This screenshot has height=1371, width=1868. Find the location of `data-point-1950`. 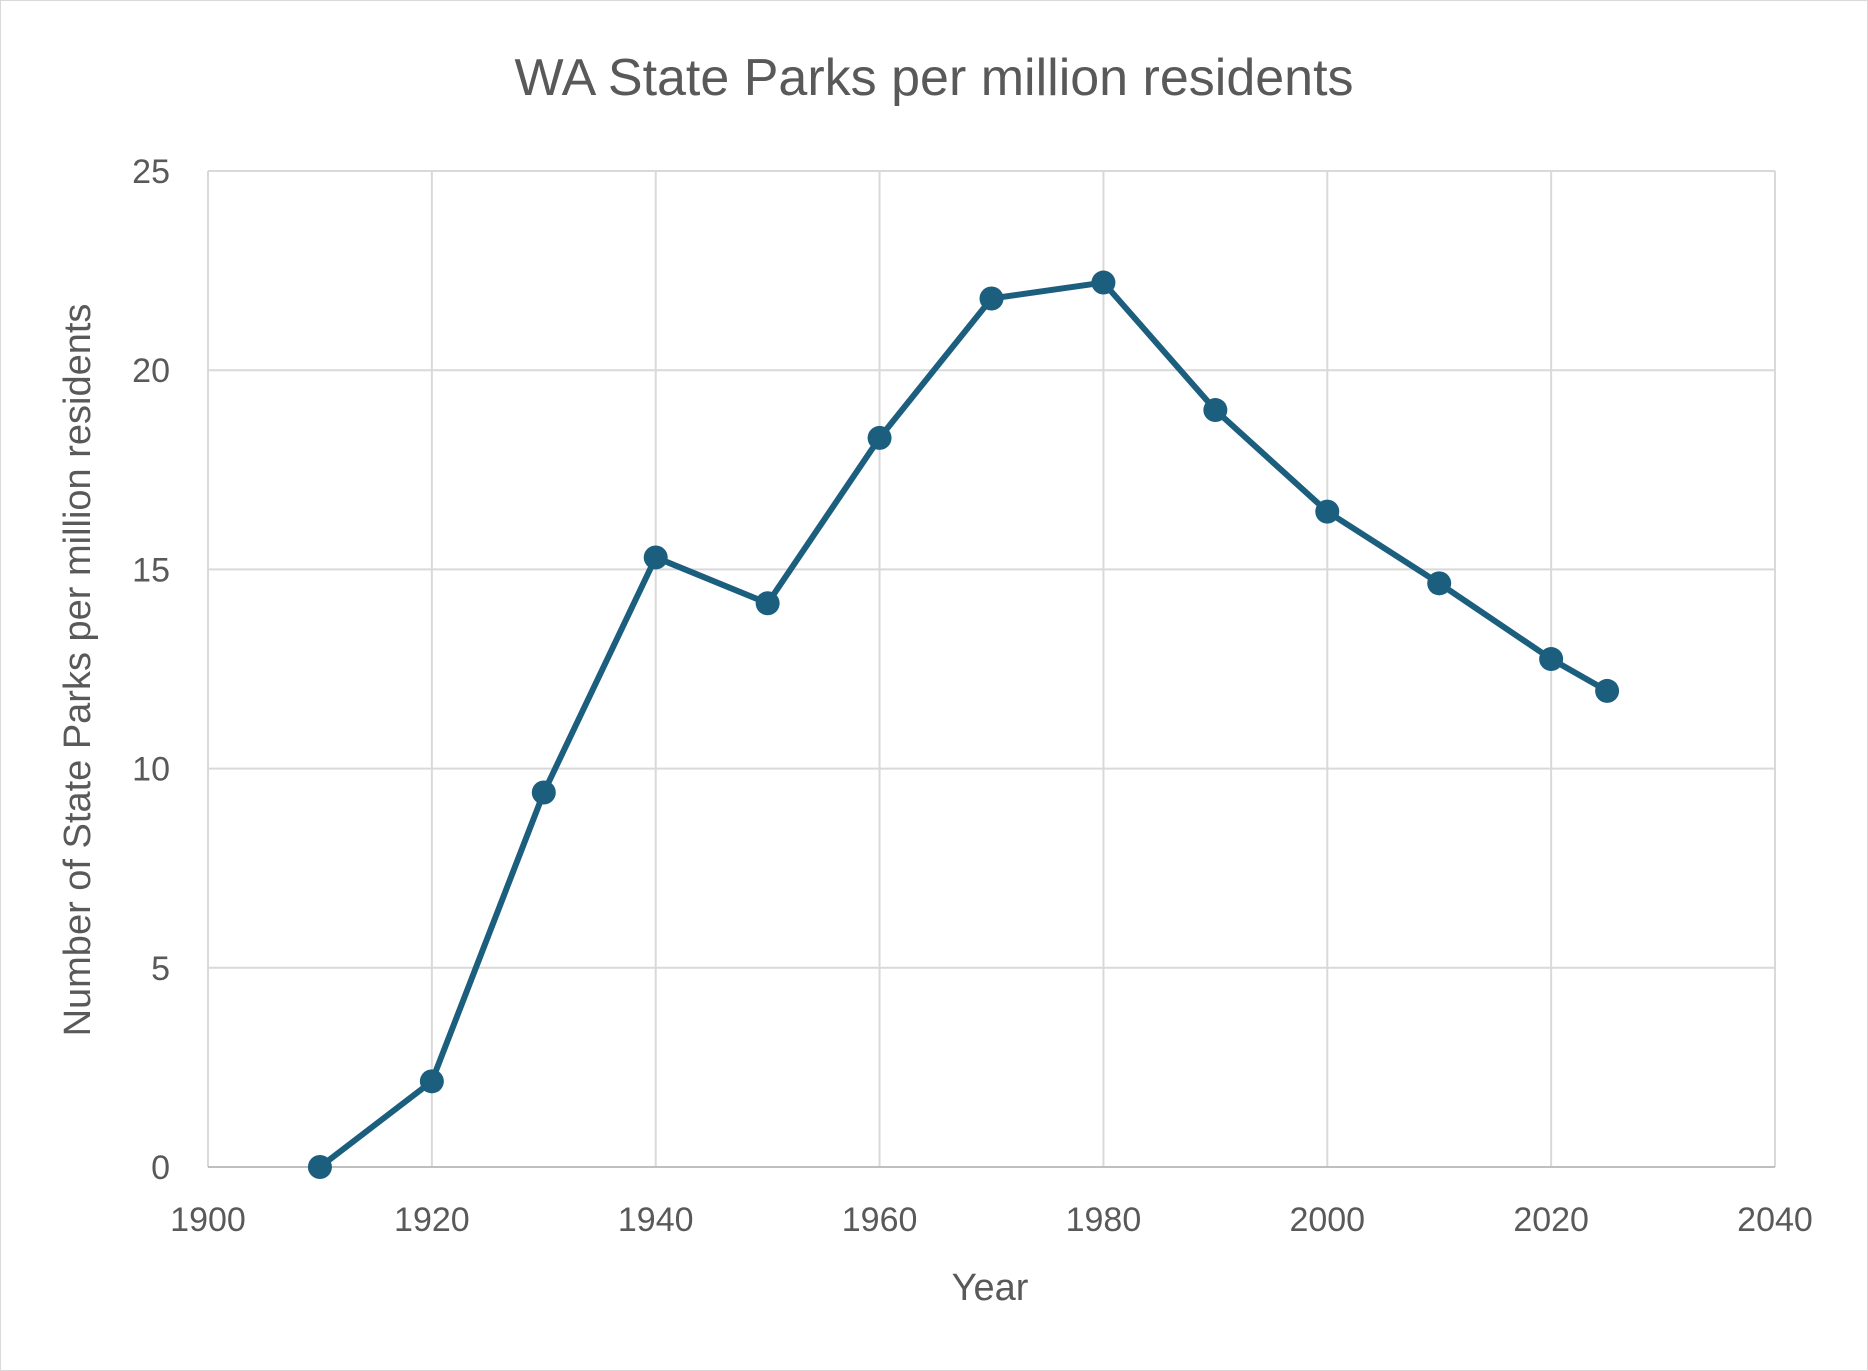

data-point-1950 is located at coordinates (767, 603).